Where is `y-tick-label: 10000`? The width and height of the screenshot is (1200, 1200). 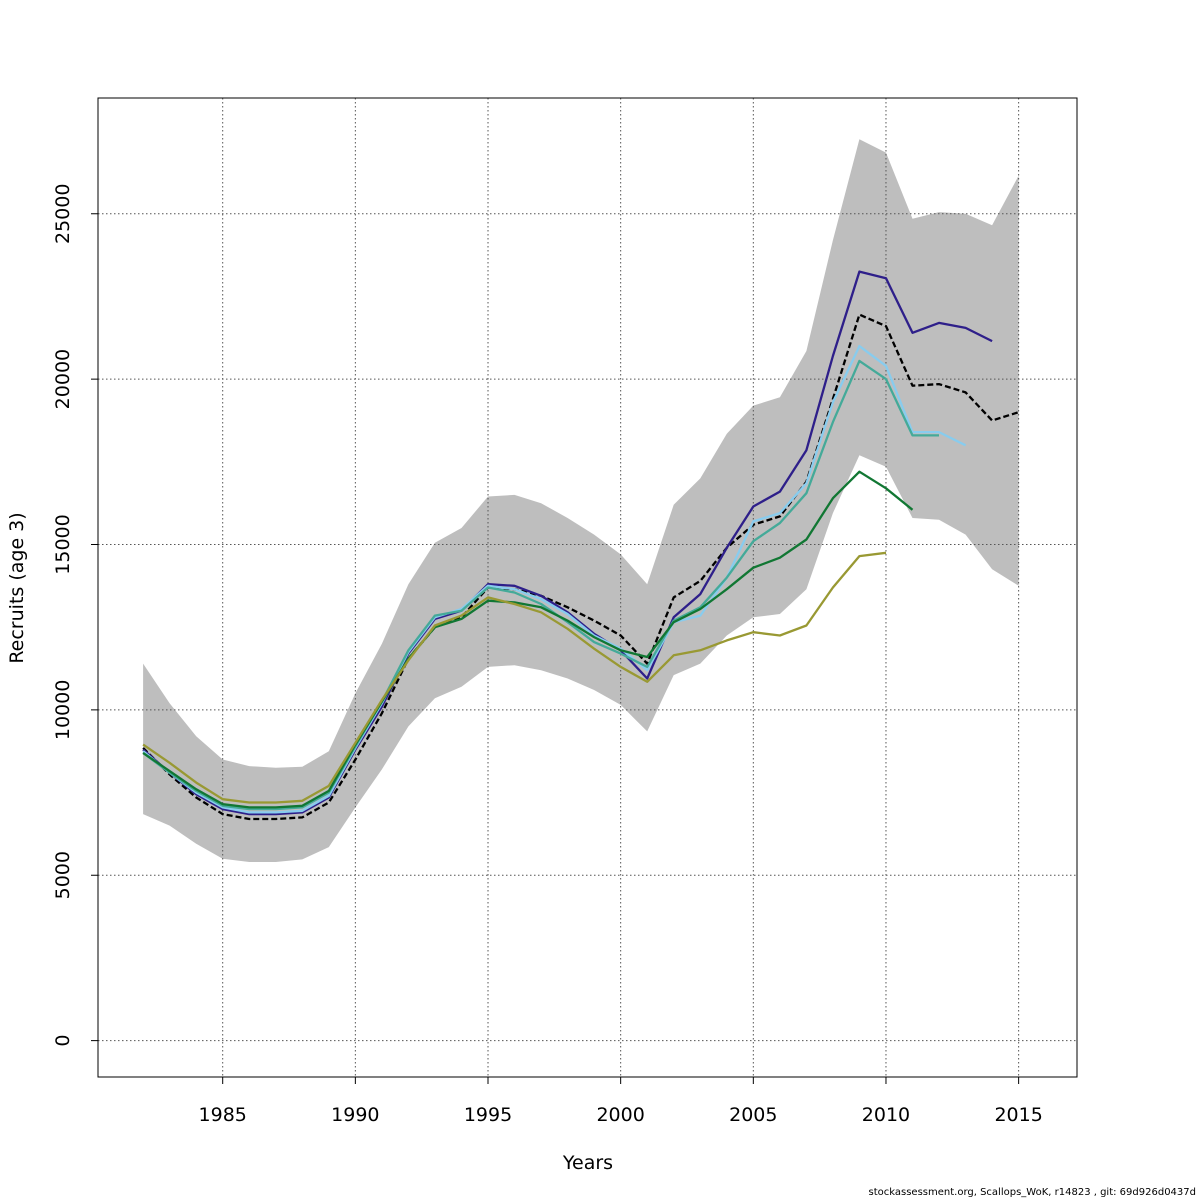
y-tick-label: 10000 is located at coordinates (63, 710).